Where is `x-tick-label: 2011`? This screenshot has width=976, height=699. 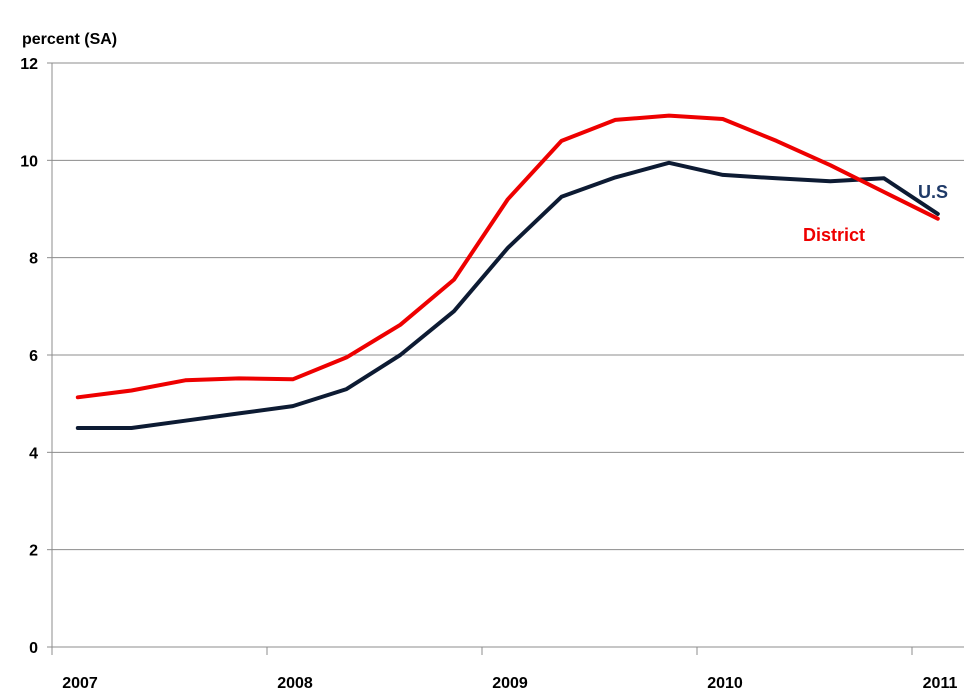
x-tick-label: 2011 is located at coordinates (940, 683).